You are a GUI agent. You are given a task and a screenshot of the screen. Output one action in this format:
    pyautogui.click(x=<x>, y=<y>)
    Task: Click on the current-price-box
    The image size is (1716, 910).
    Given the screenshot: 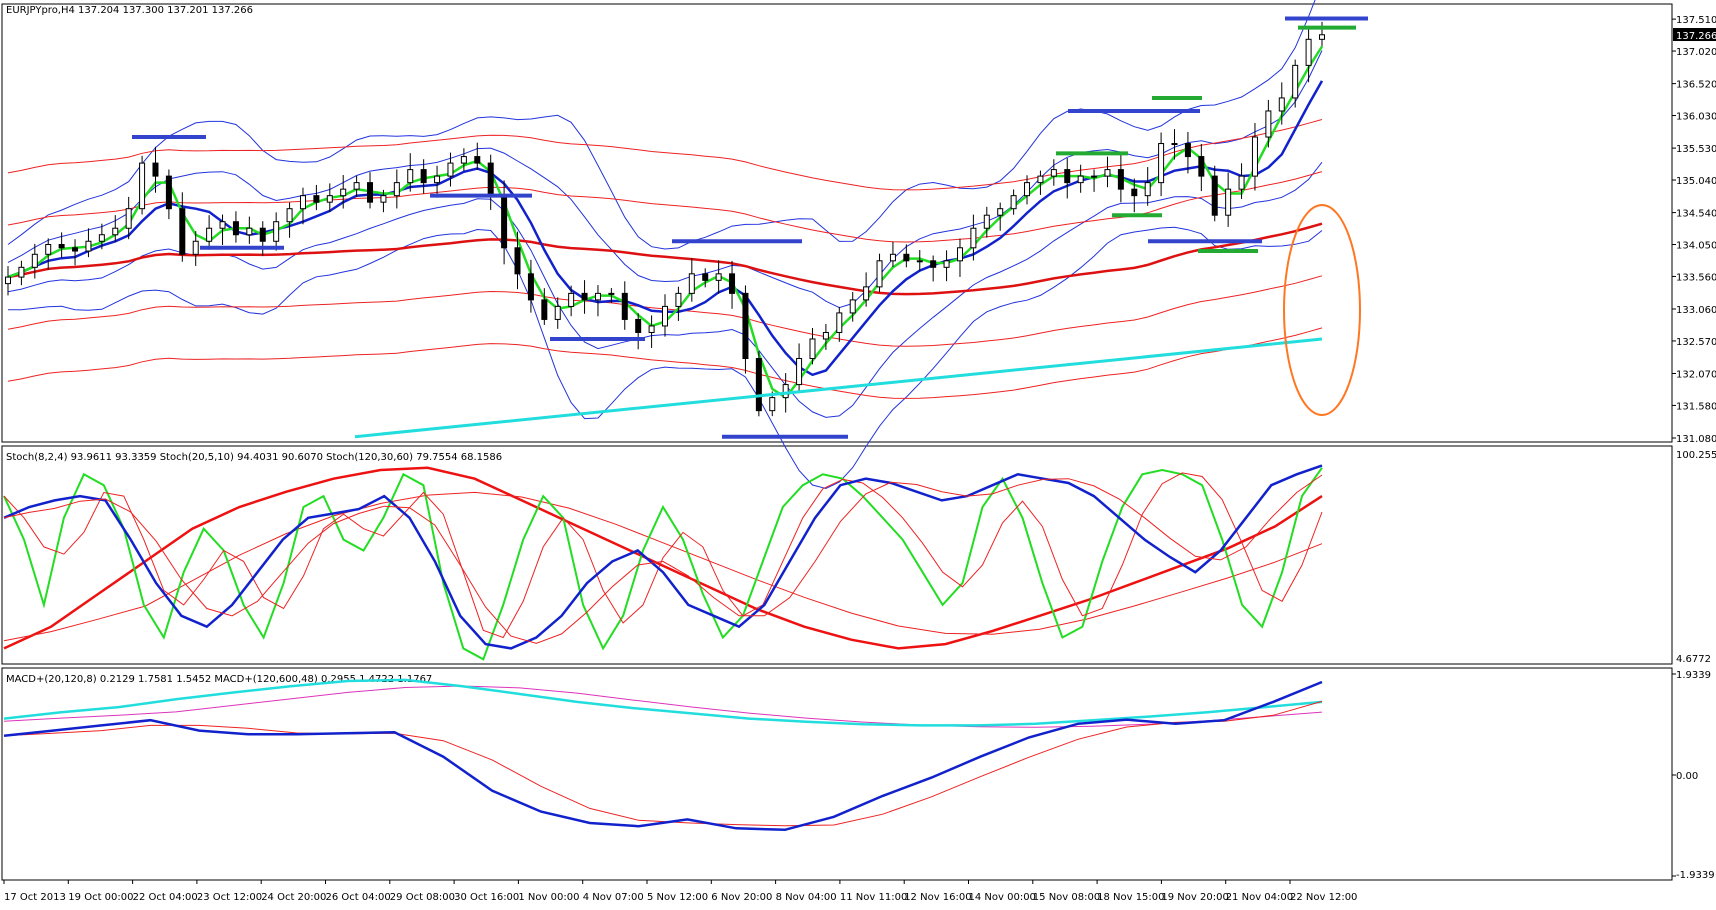 What is the action you would take?
    pyautogui.click(x=1694, y=35)
    